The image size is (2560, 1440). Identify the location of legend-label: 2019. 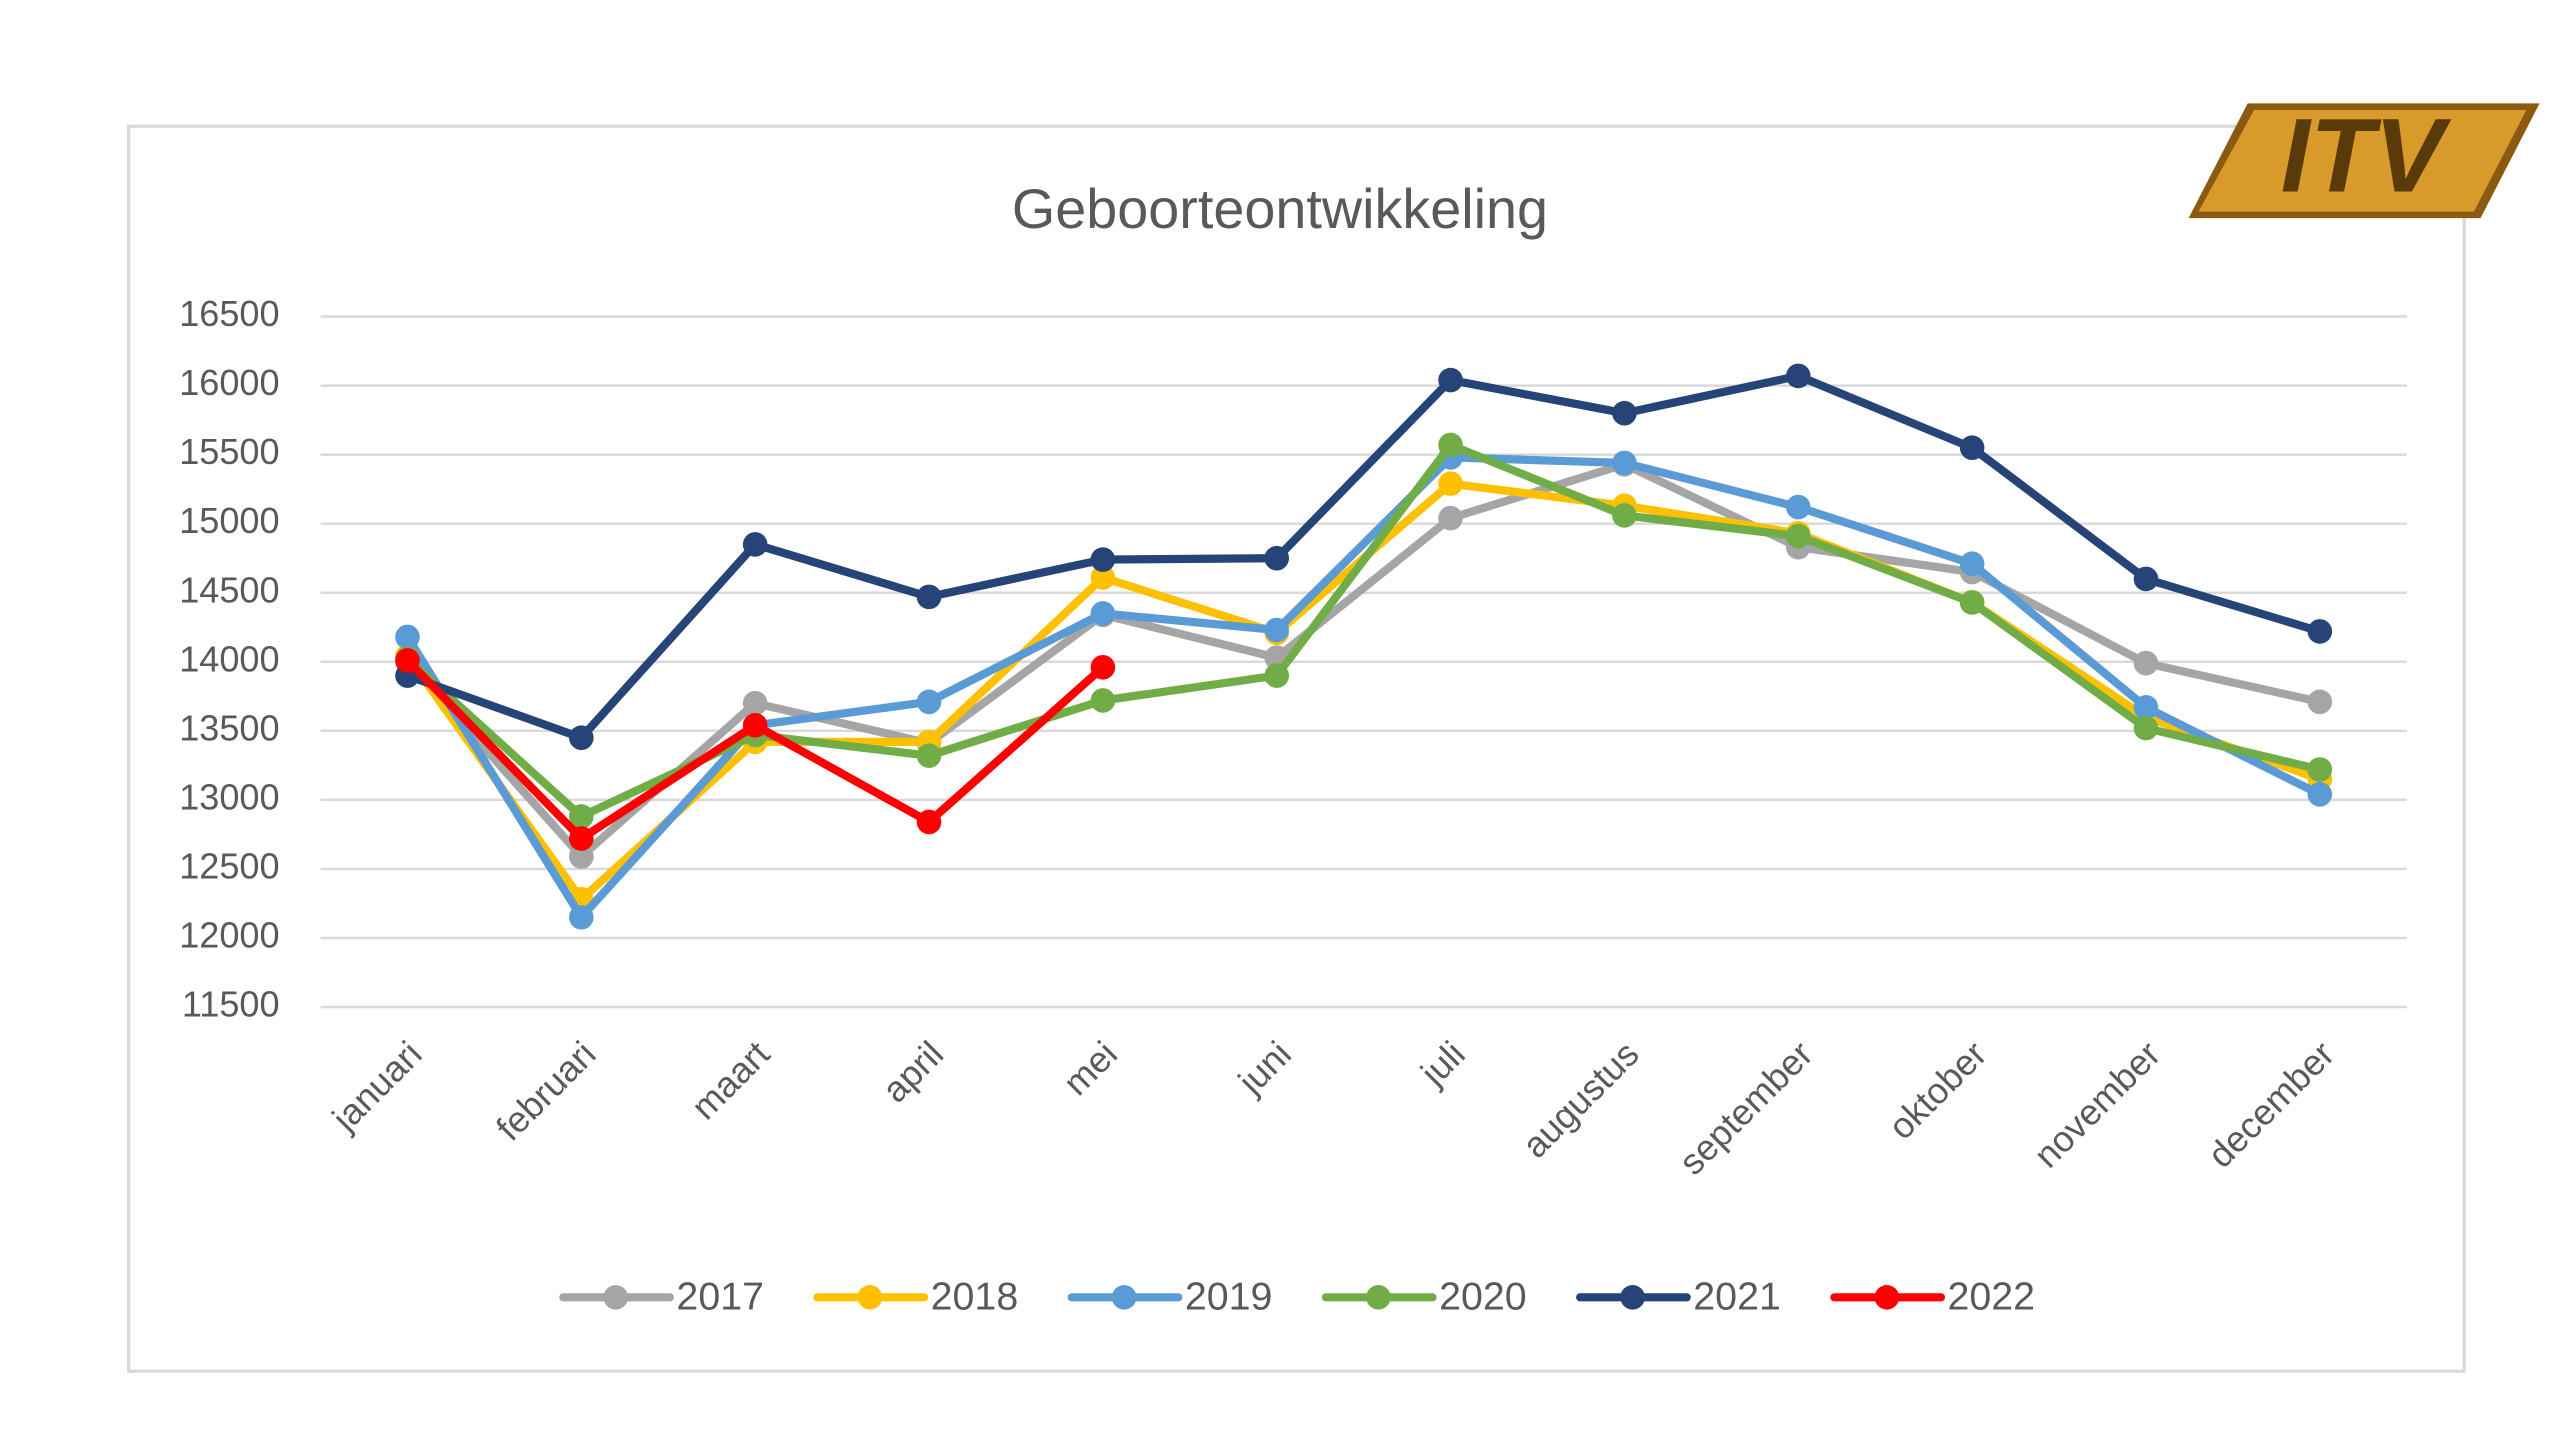
(1229, 1296).